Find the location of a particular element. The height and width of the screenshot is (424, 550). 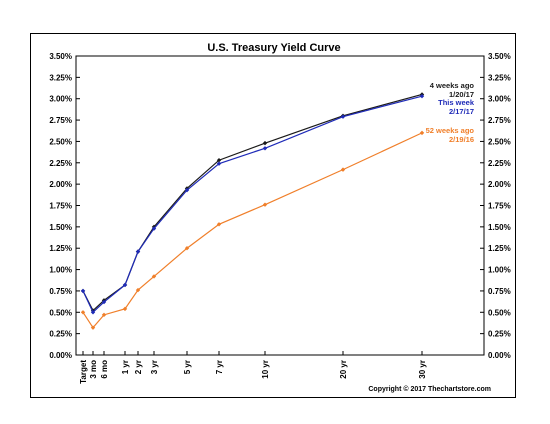

y-tick-label-left: 0.50% is located at coordinates (60, 312).